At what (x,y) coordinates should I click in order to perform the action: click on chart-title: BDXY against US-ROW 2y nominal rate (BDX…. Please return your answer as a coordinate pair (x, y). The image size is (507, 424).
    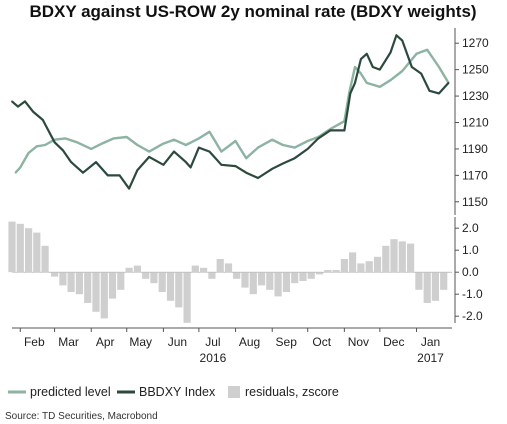
    Looking at the image, I should click on (252, 11).